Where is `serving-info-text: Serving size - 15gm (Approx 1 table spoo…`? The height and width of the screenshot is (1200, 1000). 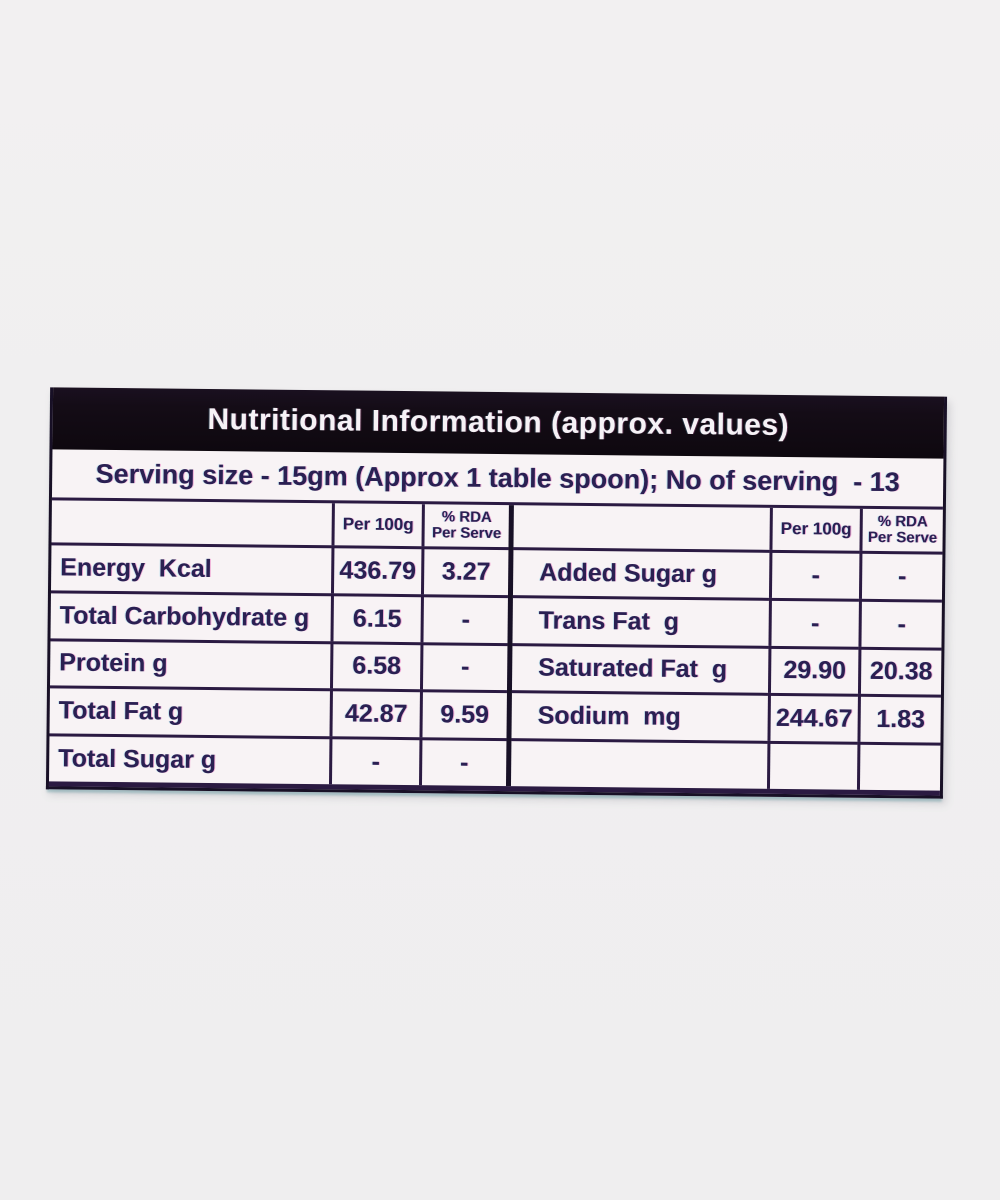
serving-info-text: Serving size - 15gm (Approx 1 table spoo… is located at coordinates (497, 477).